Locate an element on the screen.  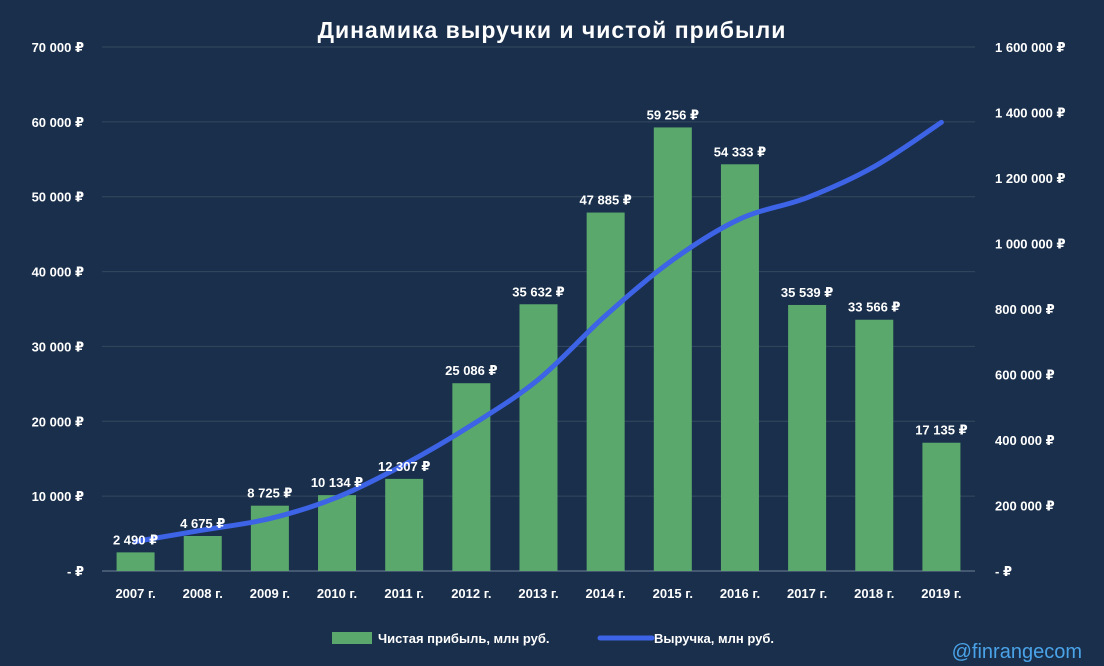
right-tick-label: - ₽ is located at coordinates (1003, 571).